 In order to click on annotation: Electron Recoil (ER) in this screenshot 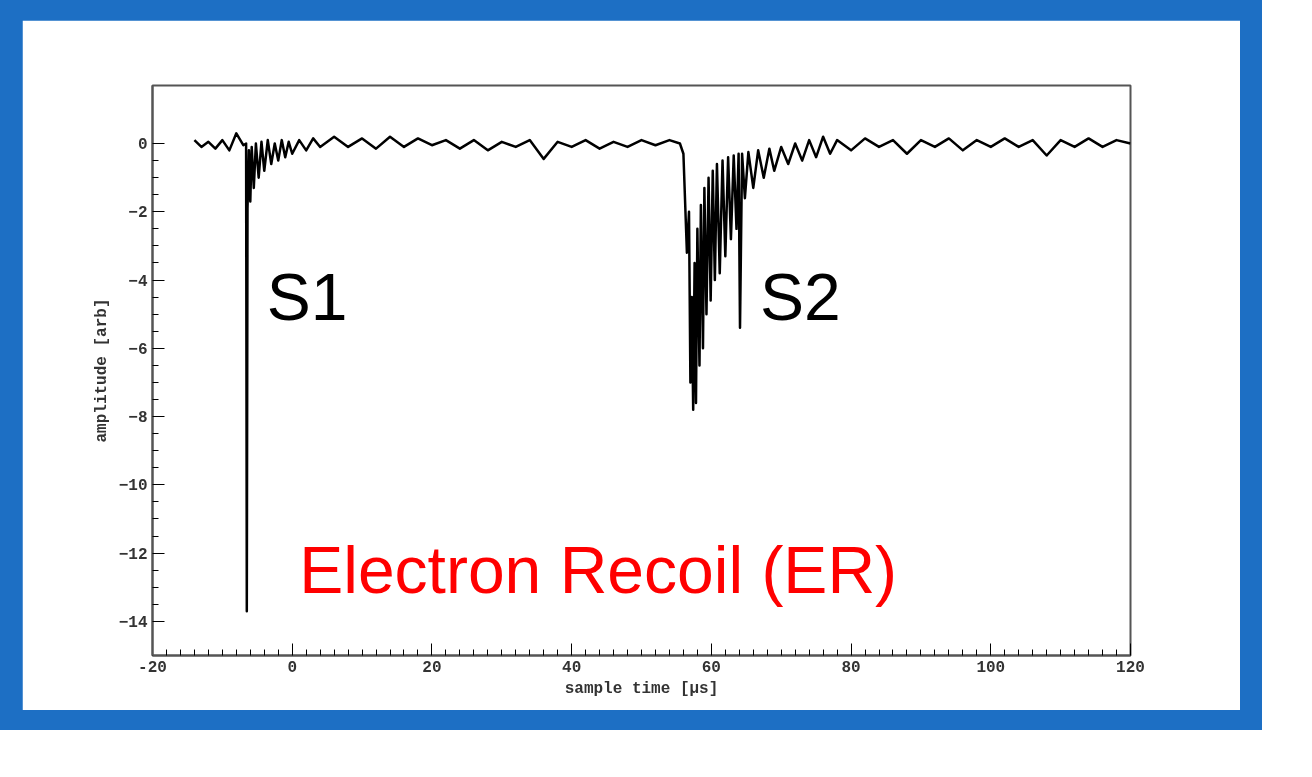, I will do `click(598, 570)`.